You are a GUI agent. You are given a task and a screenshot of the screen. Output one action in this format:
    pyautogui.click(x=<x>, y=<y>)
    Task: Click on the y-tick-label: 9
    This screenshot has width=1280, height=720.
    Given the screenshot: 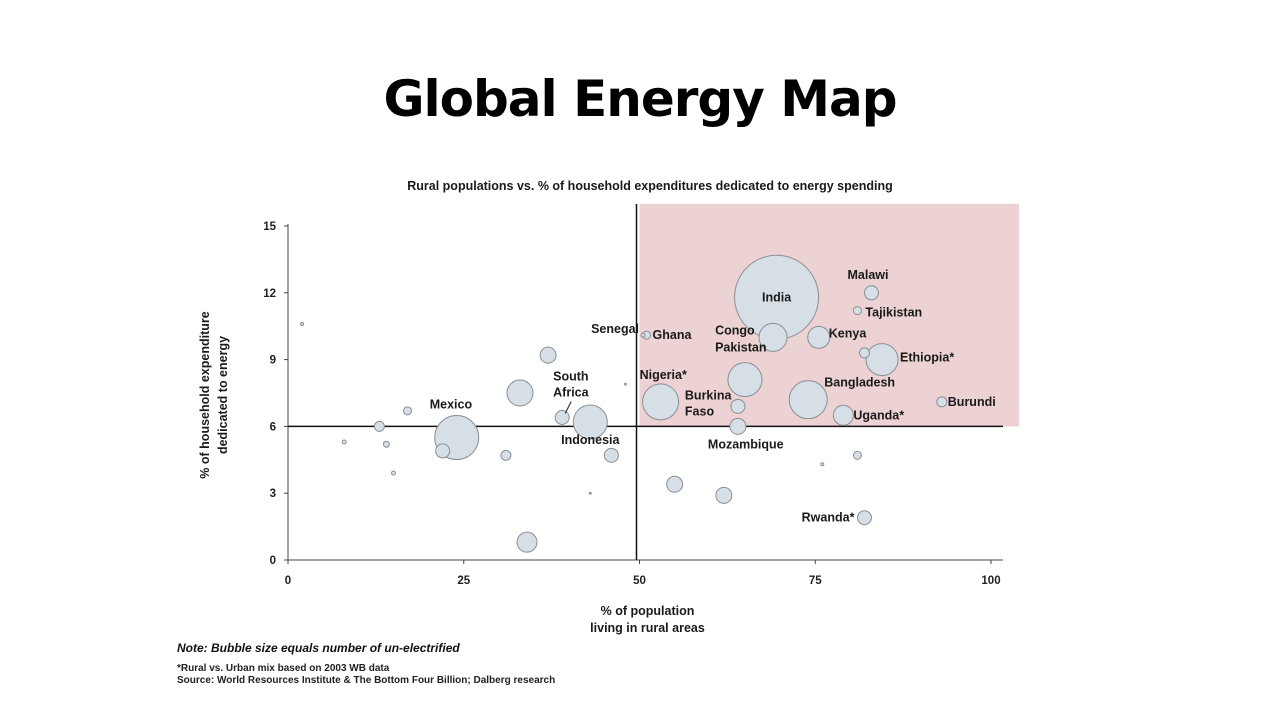 What is the action you would take?
    pyautogui.click(x=273, y=361)
    